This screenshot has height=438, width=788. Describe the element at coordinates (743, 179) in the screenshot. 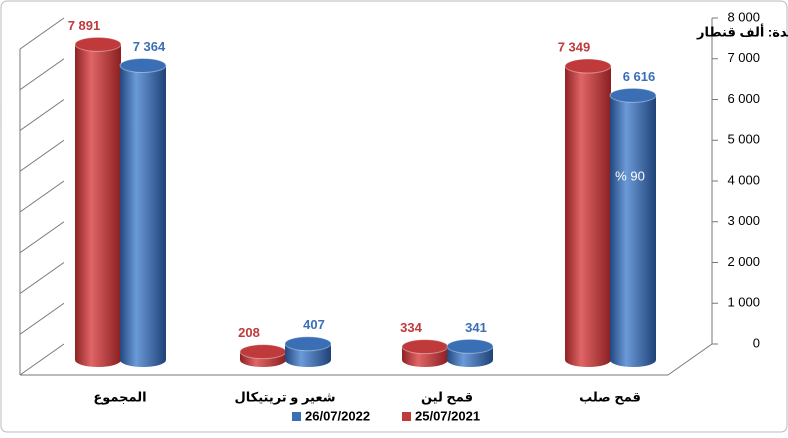

I see `y-tick-label: 4 000` at that location.